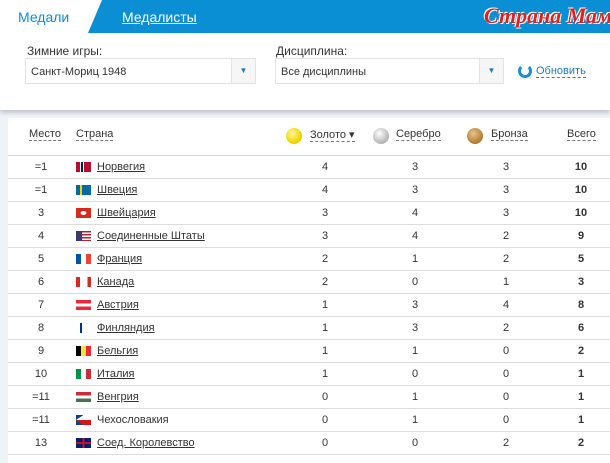 The height and width of the screenshot is (463, 610). I want to click on country-link: Австрия, so click(118, 305).